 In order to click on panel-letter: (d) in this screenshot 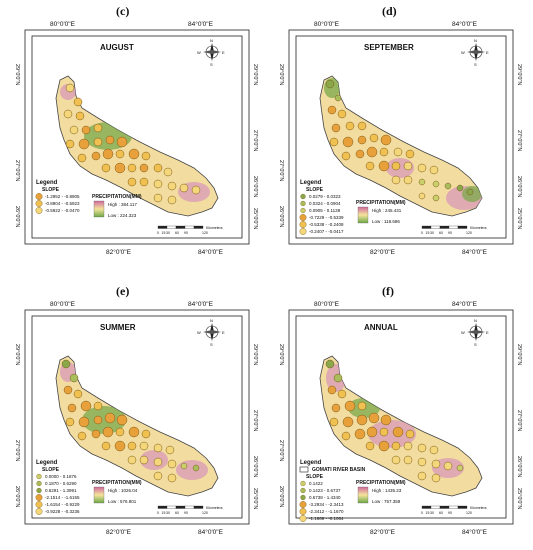, I will do `click(389, 11)`.